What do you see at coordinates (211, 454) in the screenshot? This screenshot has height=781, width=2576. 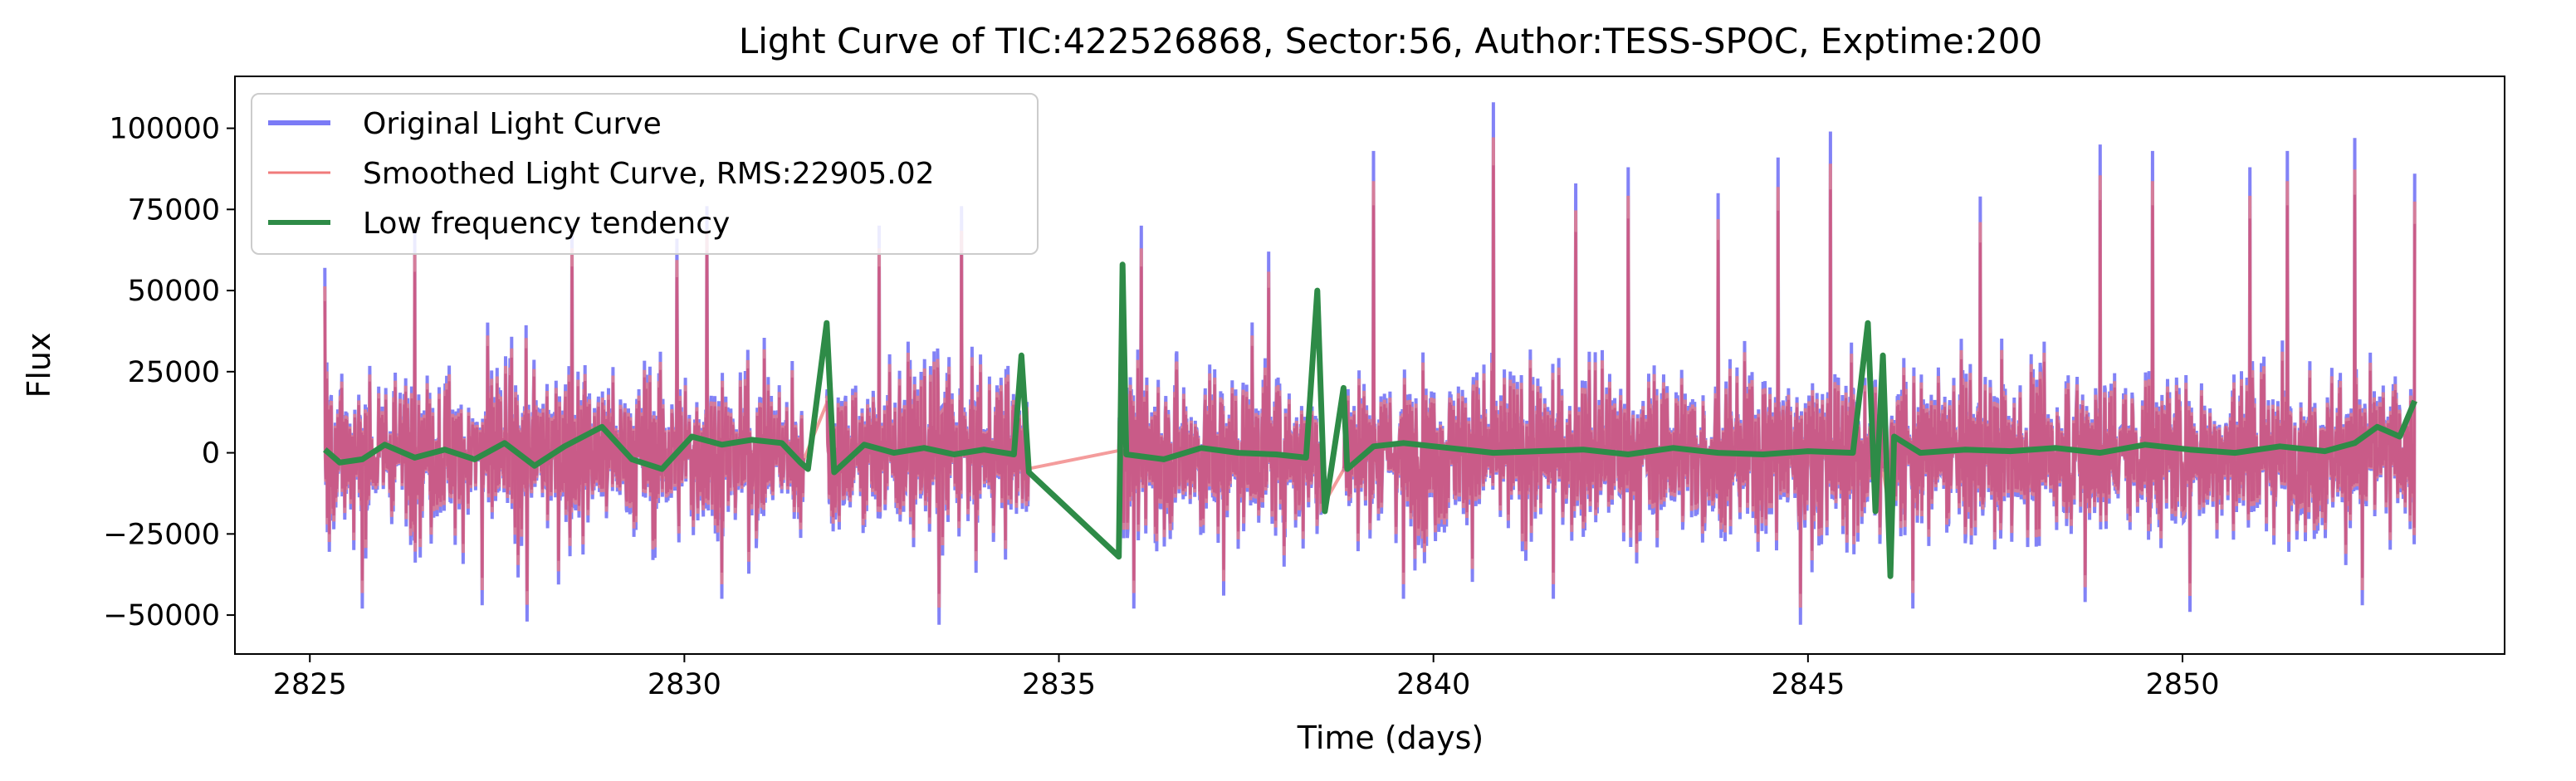 I see `y-tick-label: 0` at bounding box center [211, 454].